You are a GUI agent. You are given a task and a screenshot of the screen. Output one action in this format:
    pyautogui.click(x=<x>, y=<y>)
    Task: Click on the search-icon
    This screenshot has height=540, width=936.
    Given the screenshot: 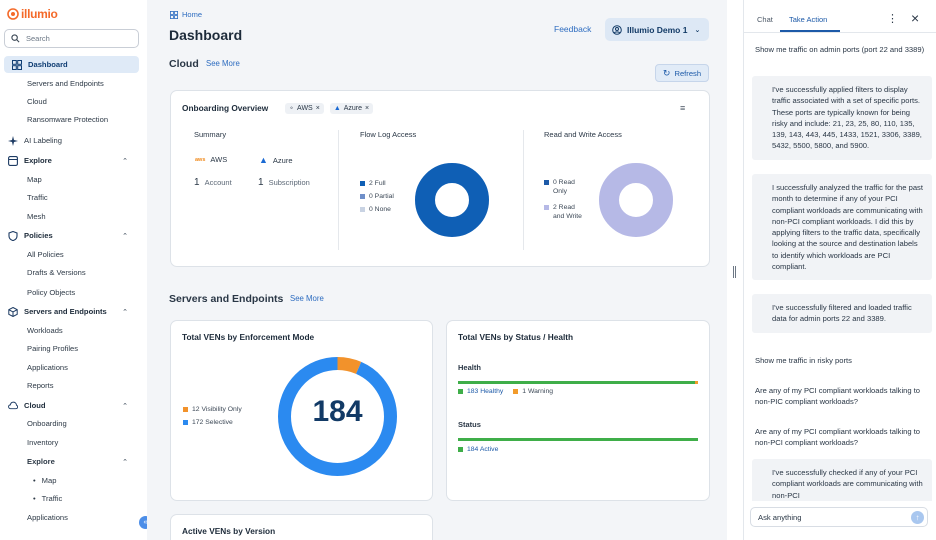 What is the action you would take?
    pyautogui.click(x=15, y=38)
    